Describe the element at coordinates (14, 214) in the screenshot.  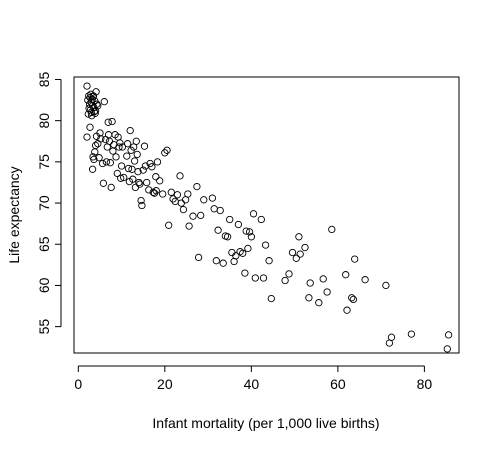
I see `y-axis-title: Life expectancy` at that location.